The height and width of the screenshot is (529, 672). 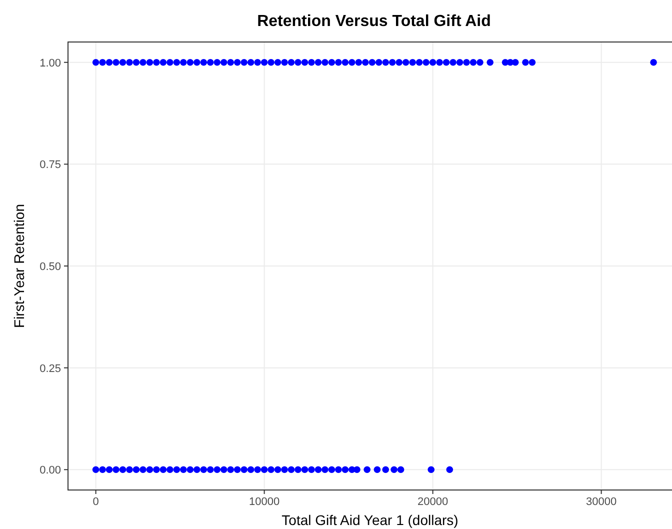 I want to click on y-tick-label: 0.00, so click(x=50, y=470).